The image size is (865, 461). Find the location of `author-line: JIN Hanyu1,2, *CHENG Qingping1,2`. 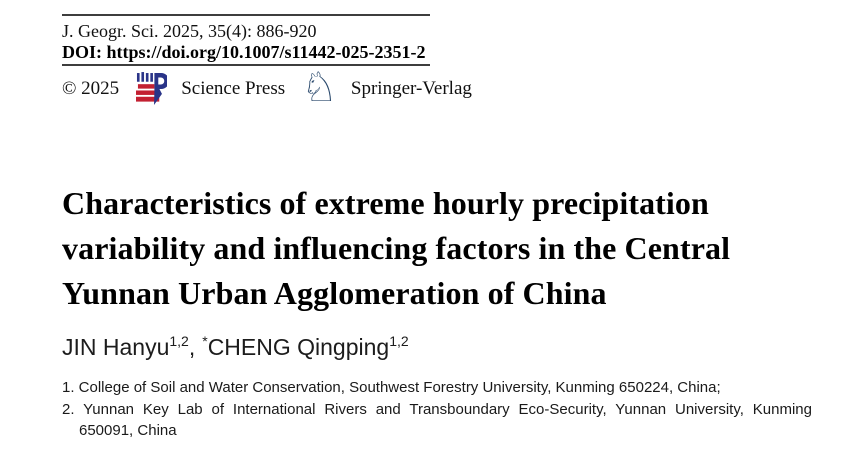

author-line: JIN Hanyu1,2, *CHENG Qingping1,2 is located at coordinates (235, 347).